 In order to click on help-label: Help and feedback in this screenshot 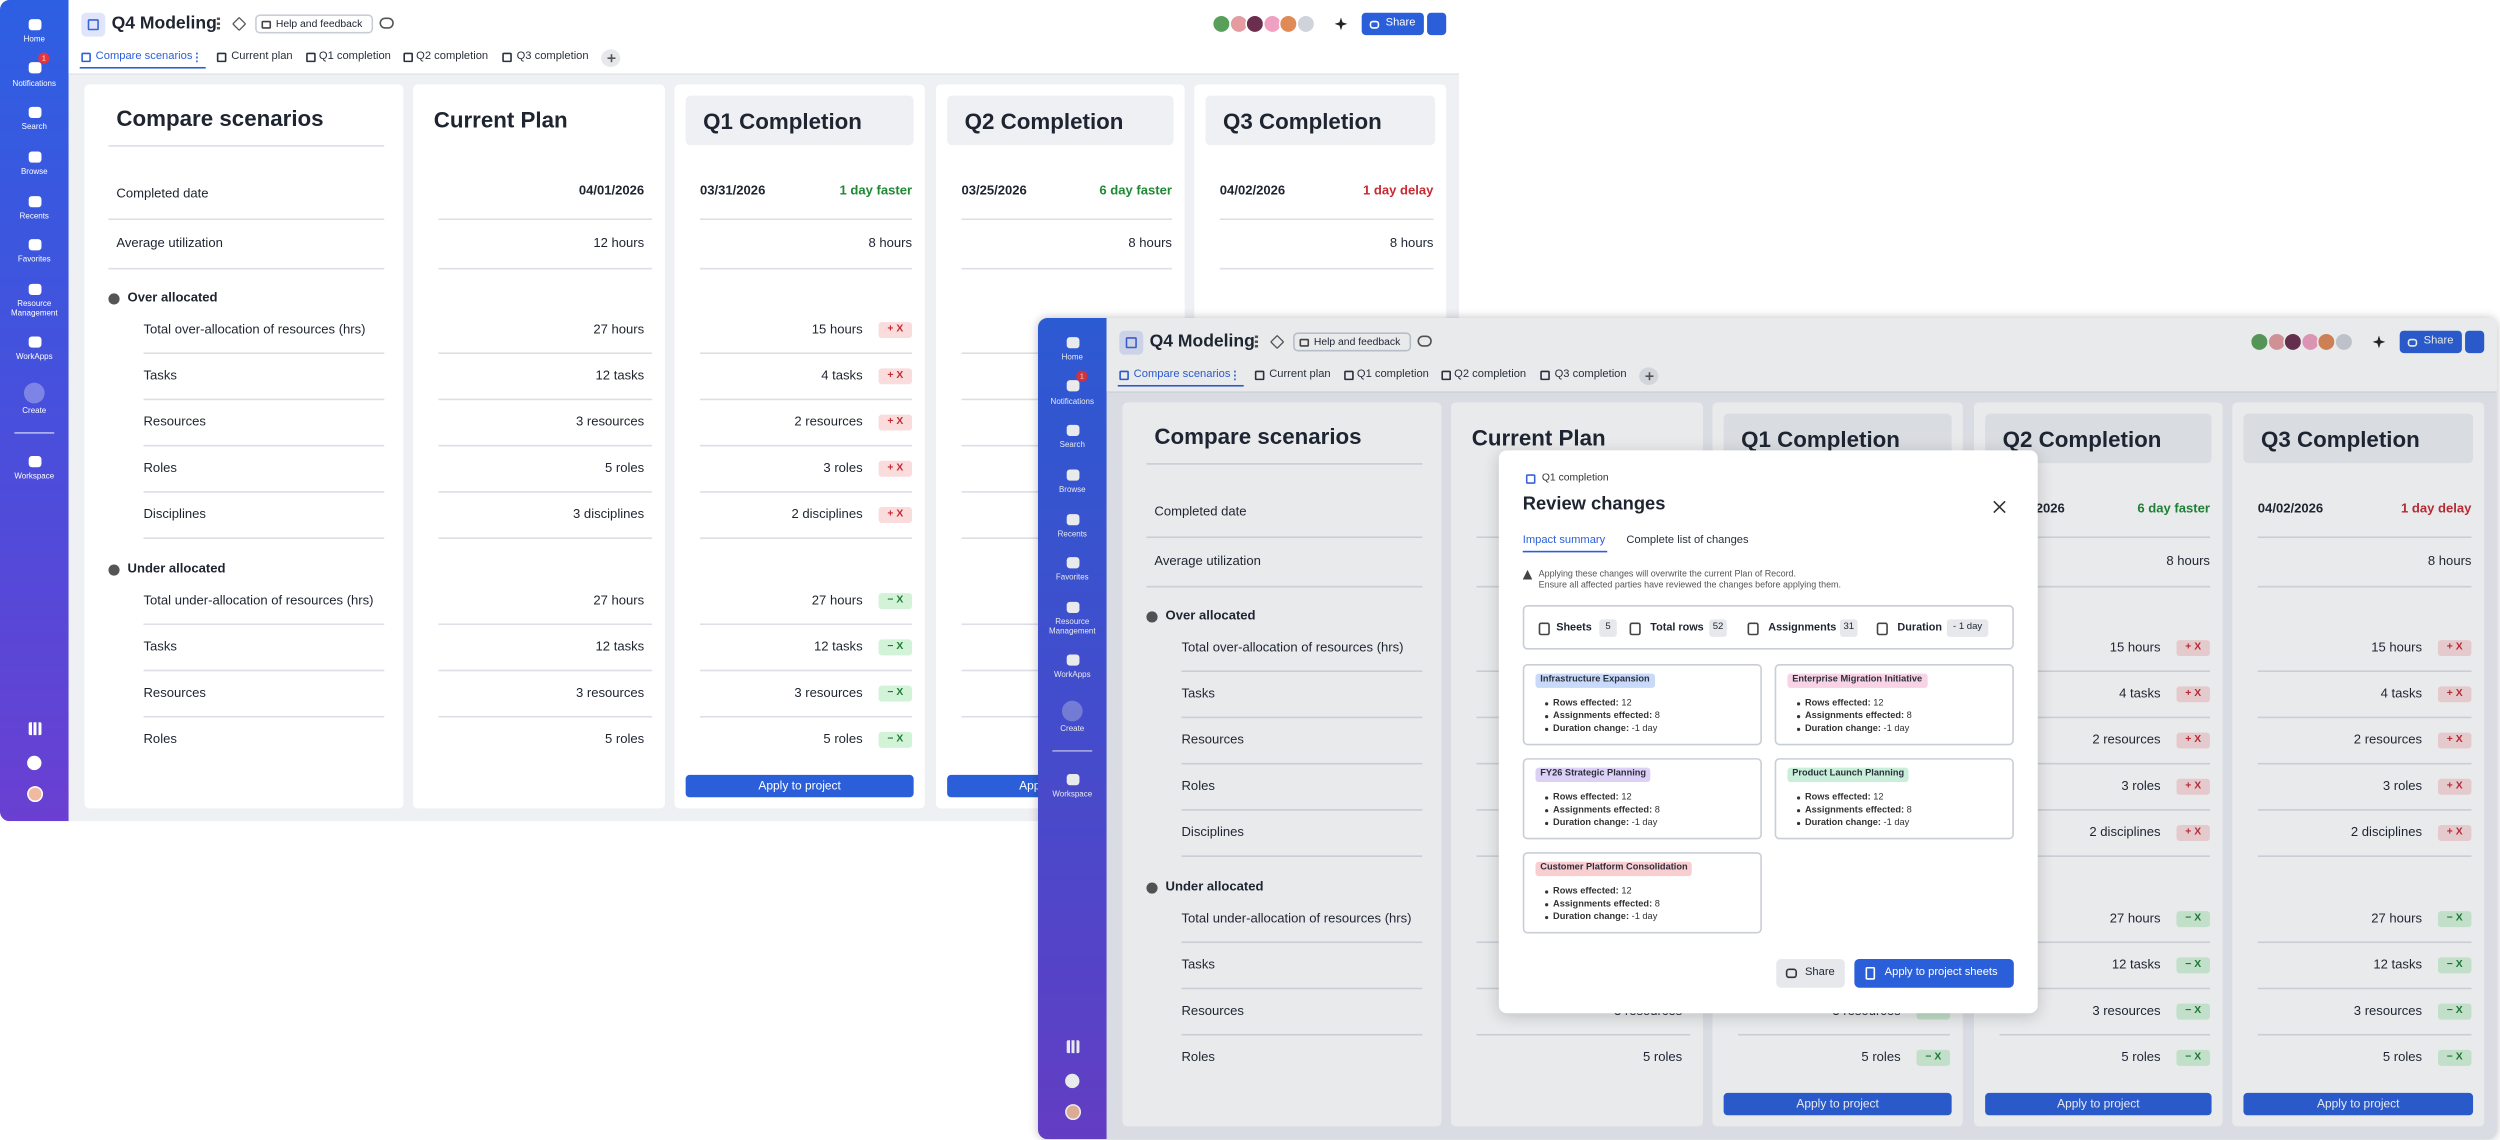, I will do `click(319, 25)`.